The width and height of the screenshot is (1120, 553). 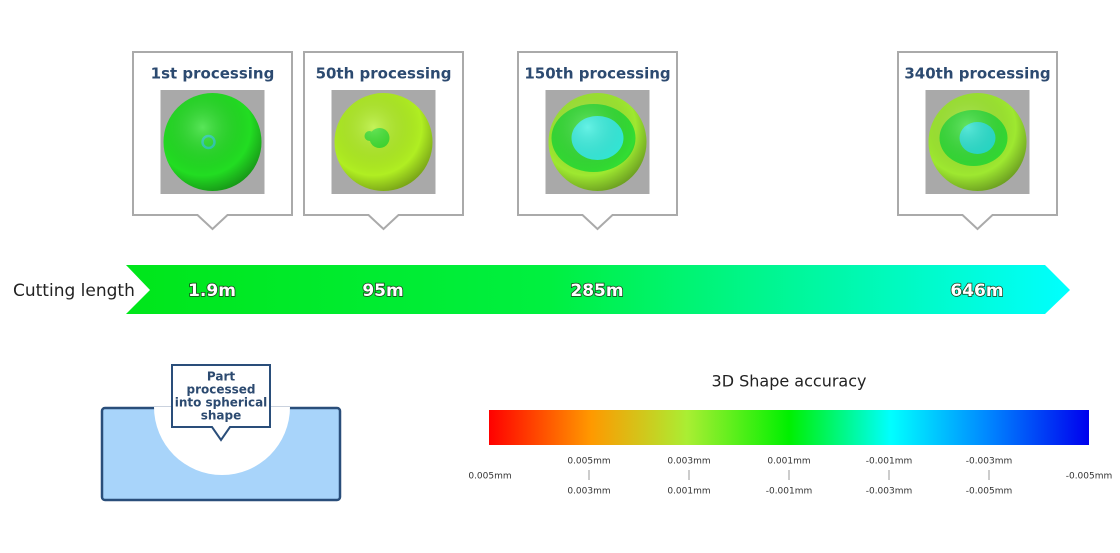 What do you see at coordinates (221, 377) in the screenshot?
I see `part-label: Part` at bounding box center [221, 377].